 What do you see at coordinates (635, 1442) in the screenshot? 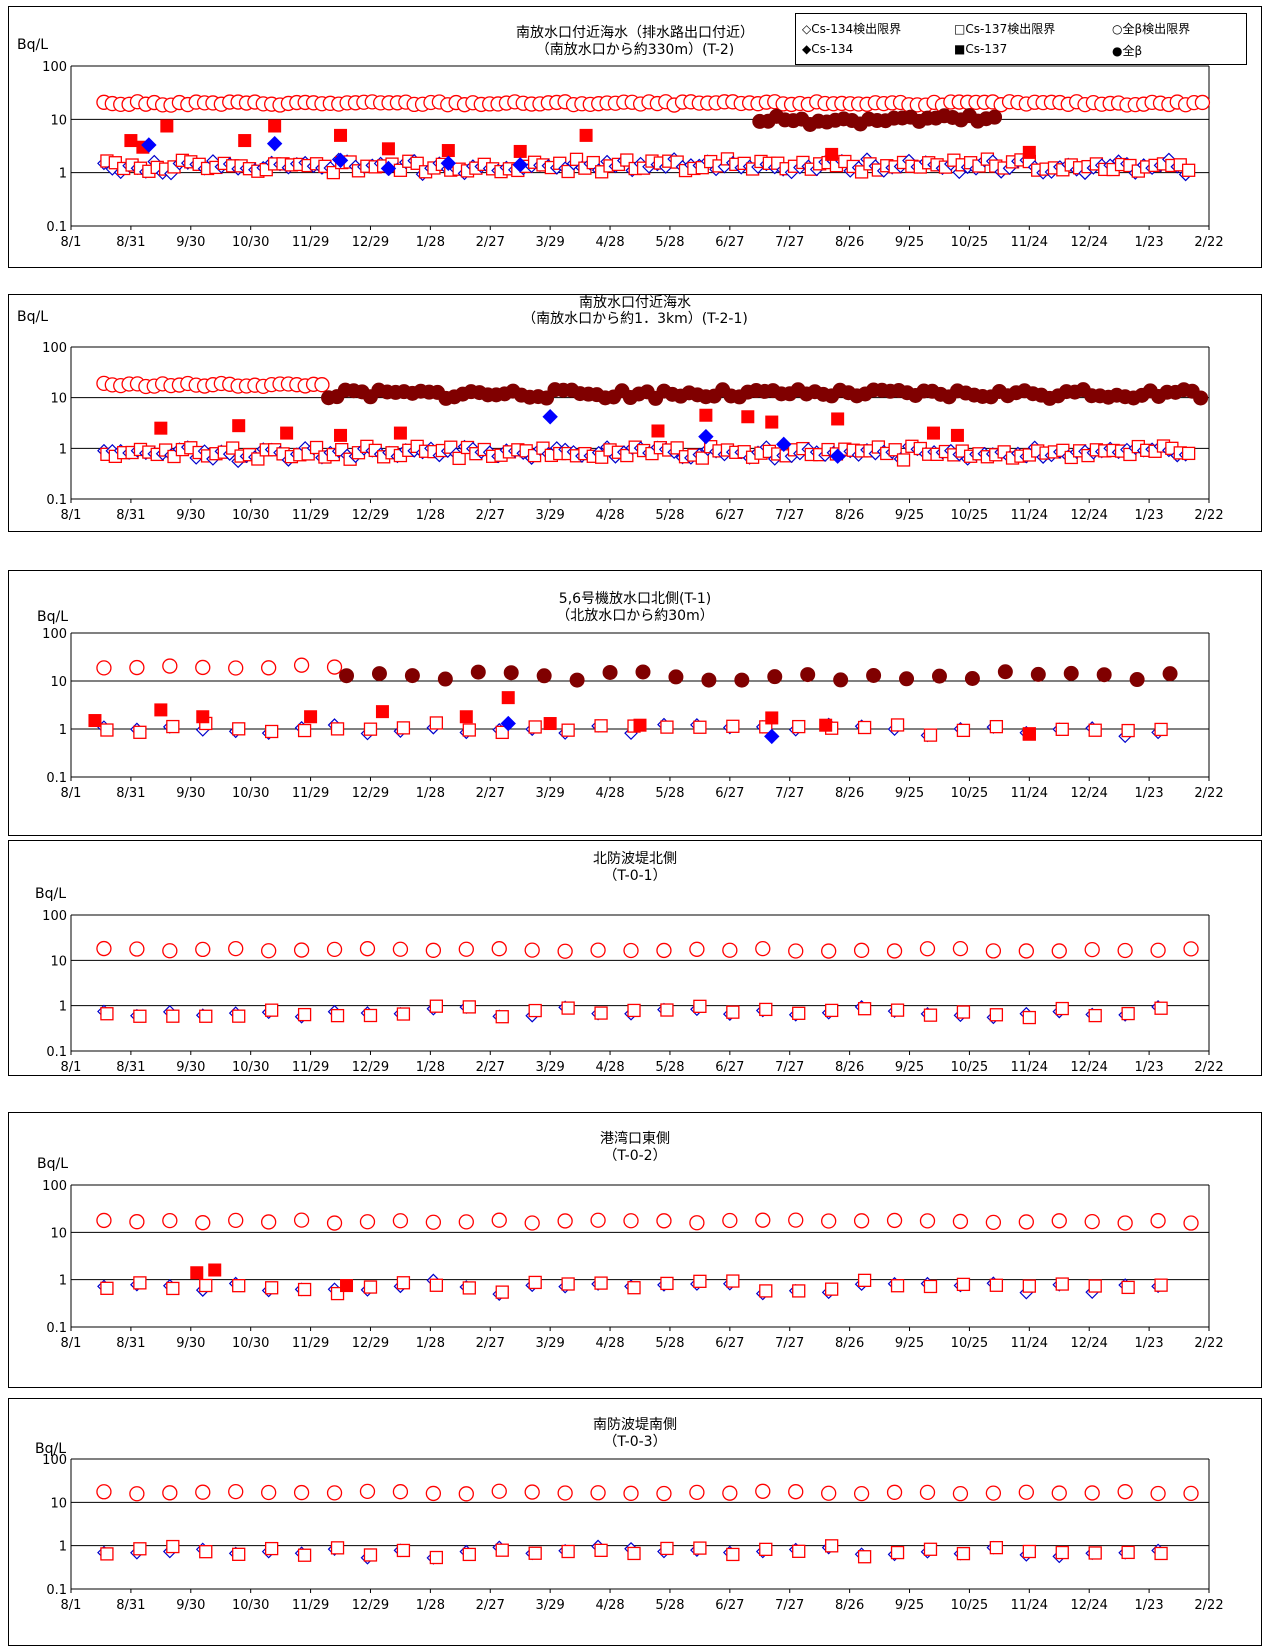
I see `chart-title-6b: （T-0-3）` at bounding box center [635, 1442].